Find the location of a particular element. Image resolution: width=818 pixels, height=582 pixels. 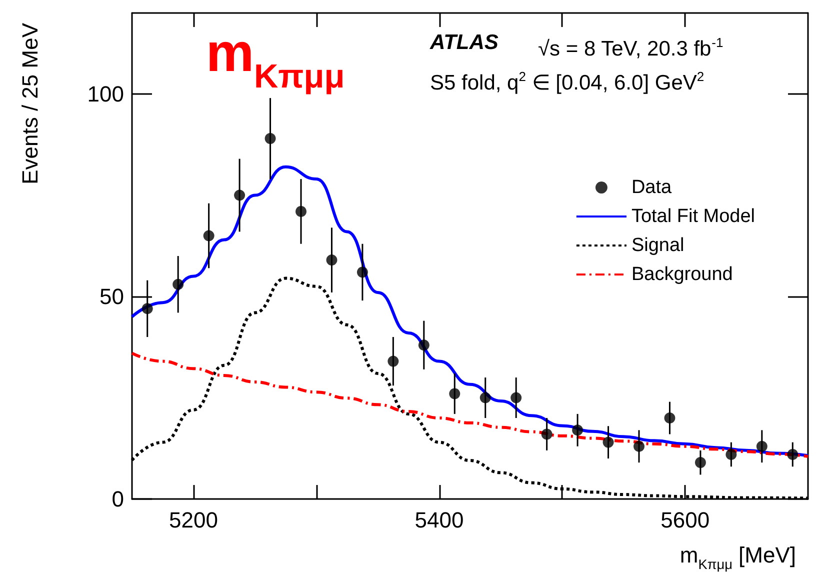

y-tick-label: 50 is located at coordinates (112, 296).